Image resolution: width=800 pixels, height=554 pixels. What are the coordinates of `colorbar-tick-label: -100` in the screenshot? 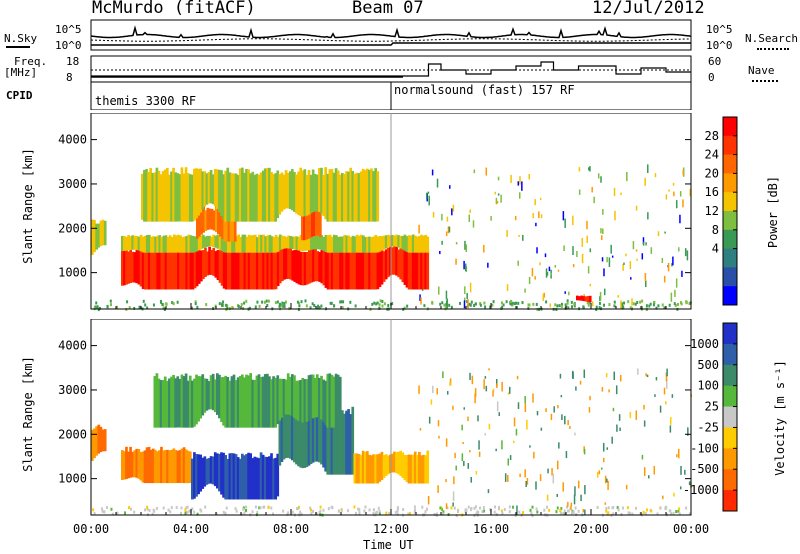 It's located at (704, 448).